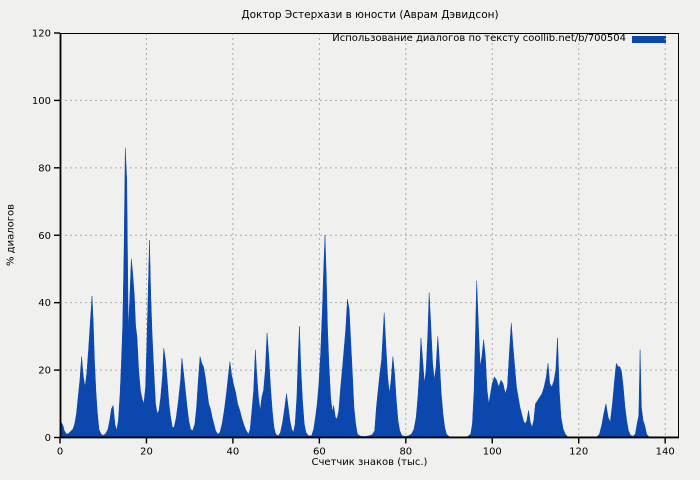 This screenshot has width=700, height=480. Describe the element at coordinates (11, 235) in the screenshot. I see `y-axis-label: % диалогов` at that location.